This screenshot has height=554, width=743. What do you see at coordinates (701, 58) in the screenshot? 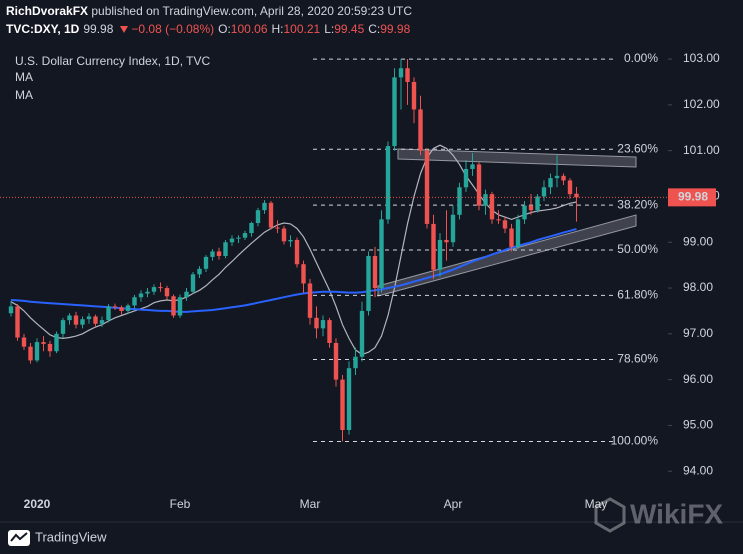
I see `y-tick-label: 103.00` at bounding box center [701, 58].